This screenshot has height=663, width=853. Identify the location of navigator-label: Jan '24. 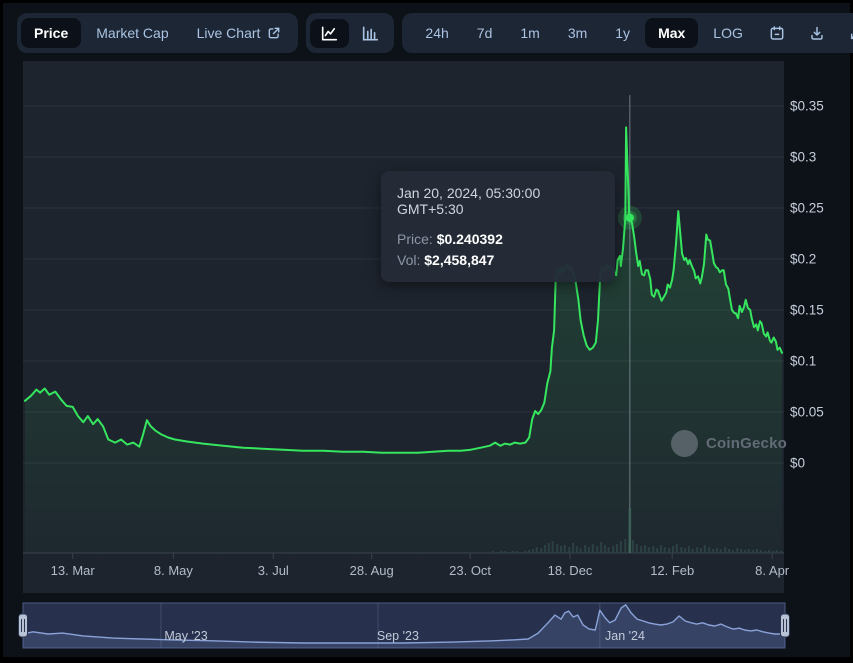
(625, 636).